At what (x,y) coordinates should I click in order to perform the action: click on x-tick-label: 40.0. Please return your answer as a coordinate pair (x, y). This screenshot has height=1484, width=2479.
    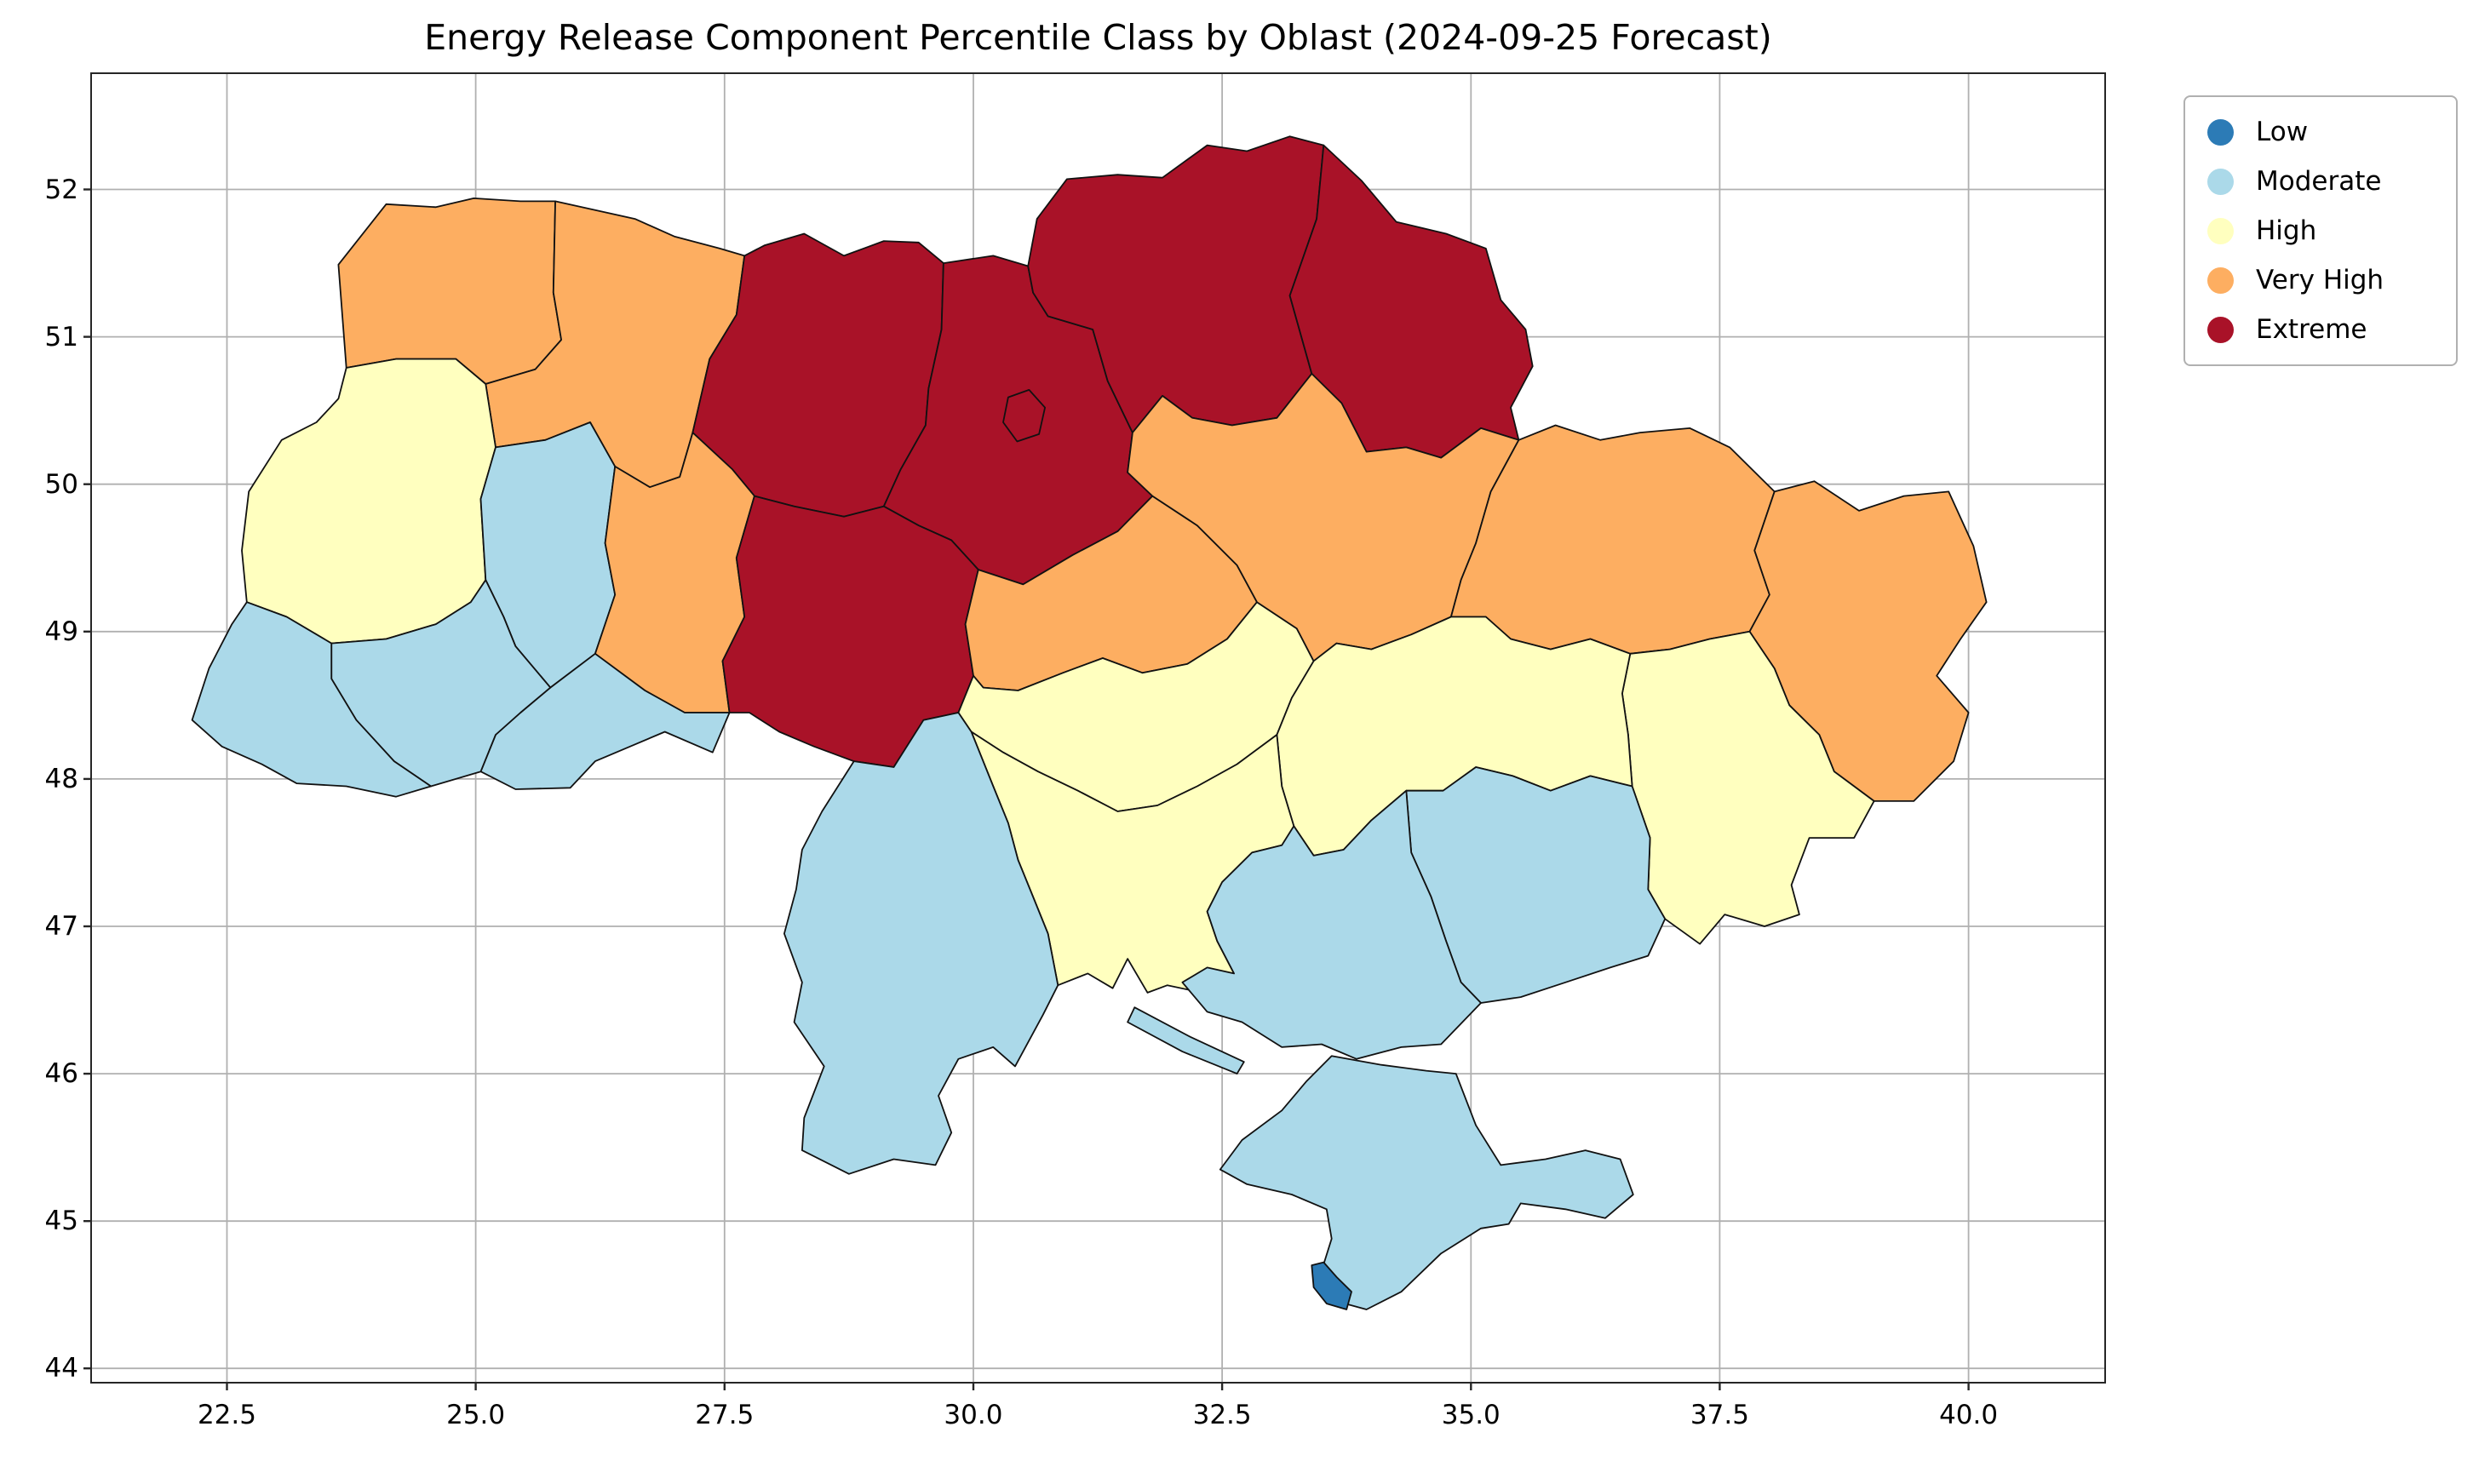
    Looking at the image, I should click on (1969, 1415).